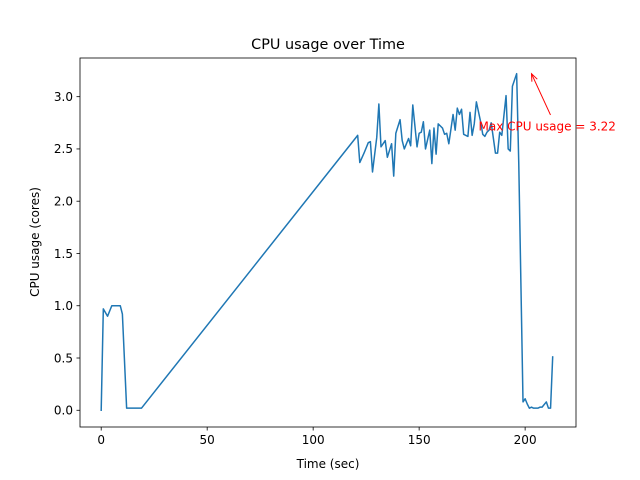  Describe the element at coordinates (101, 440) in the screenshot. I see `x-tick-label: 0` at that location.